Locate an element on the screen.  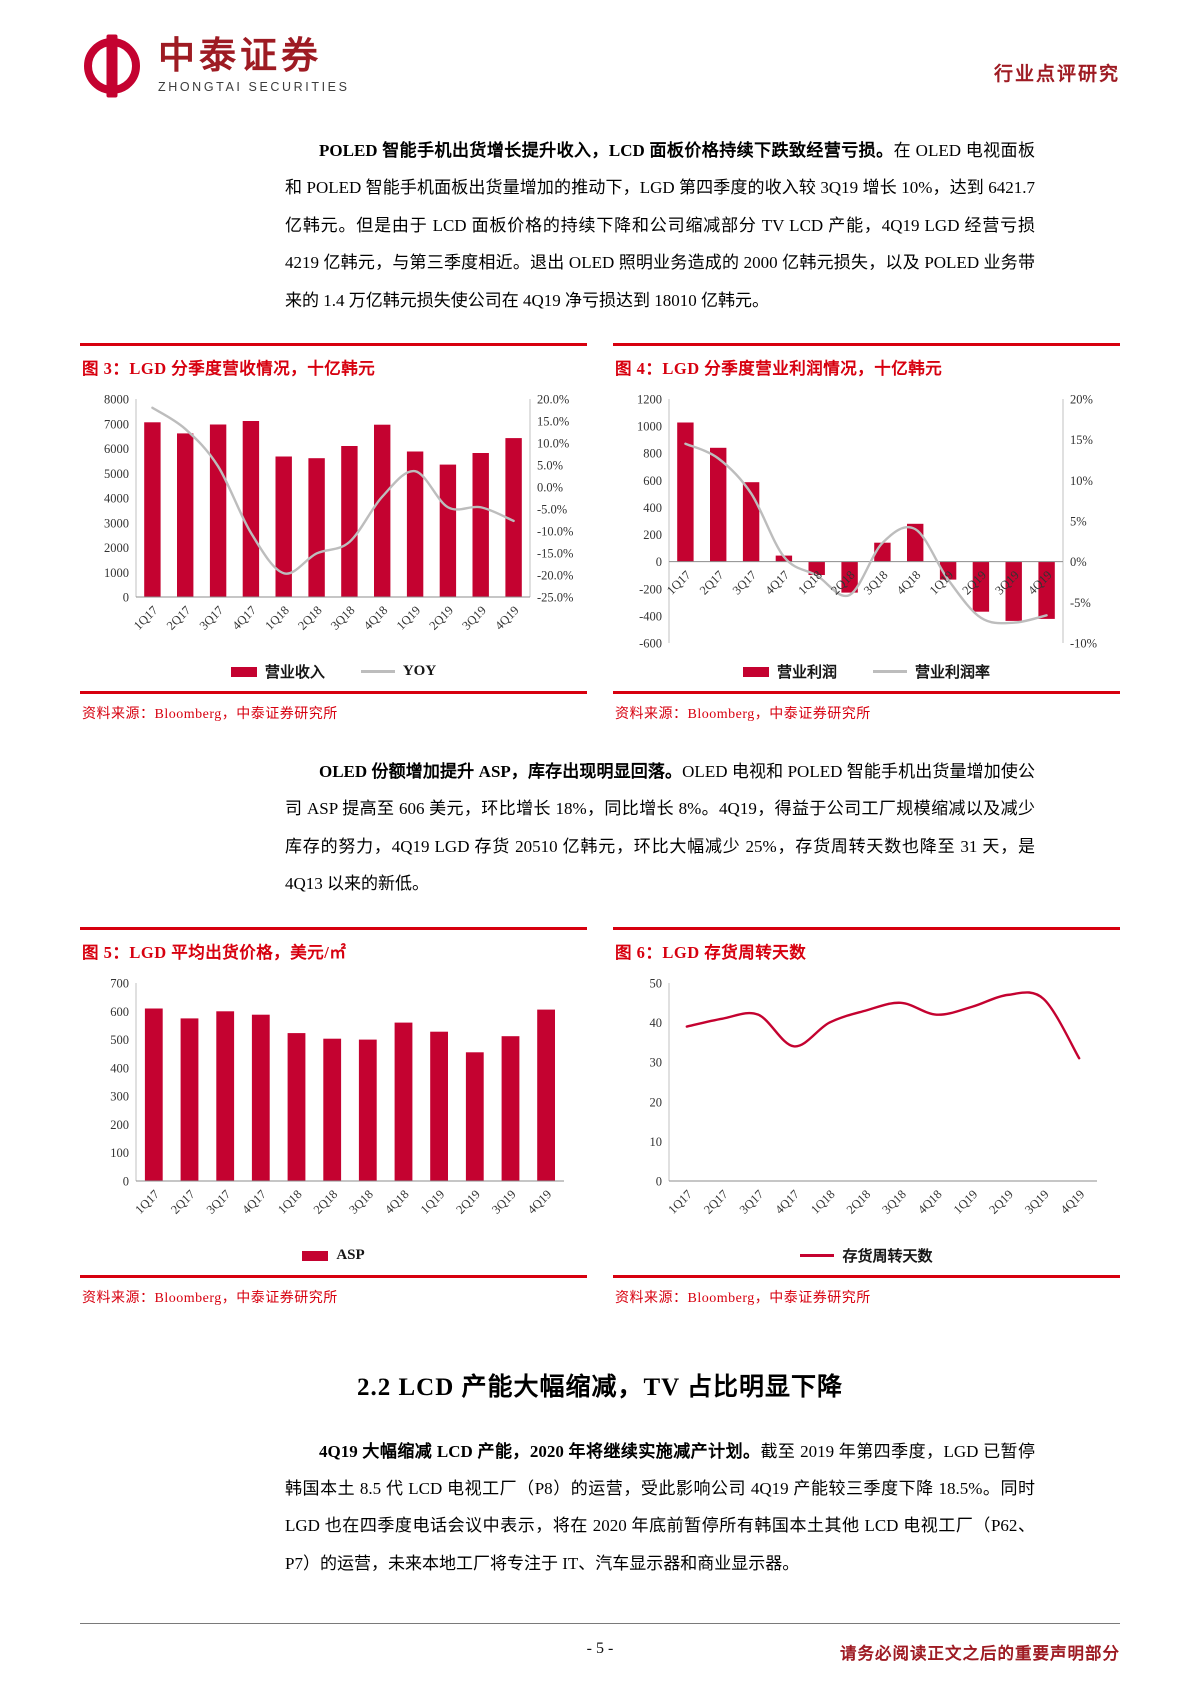
legend-line-swatch-icon is located at coordinates (890, 672).